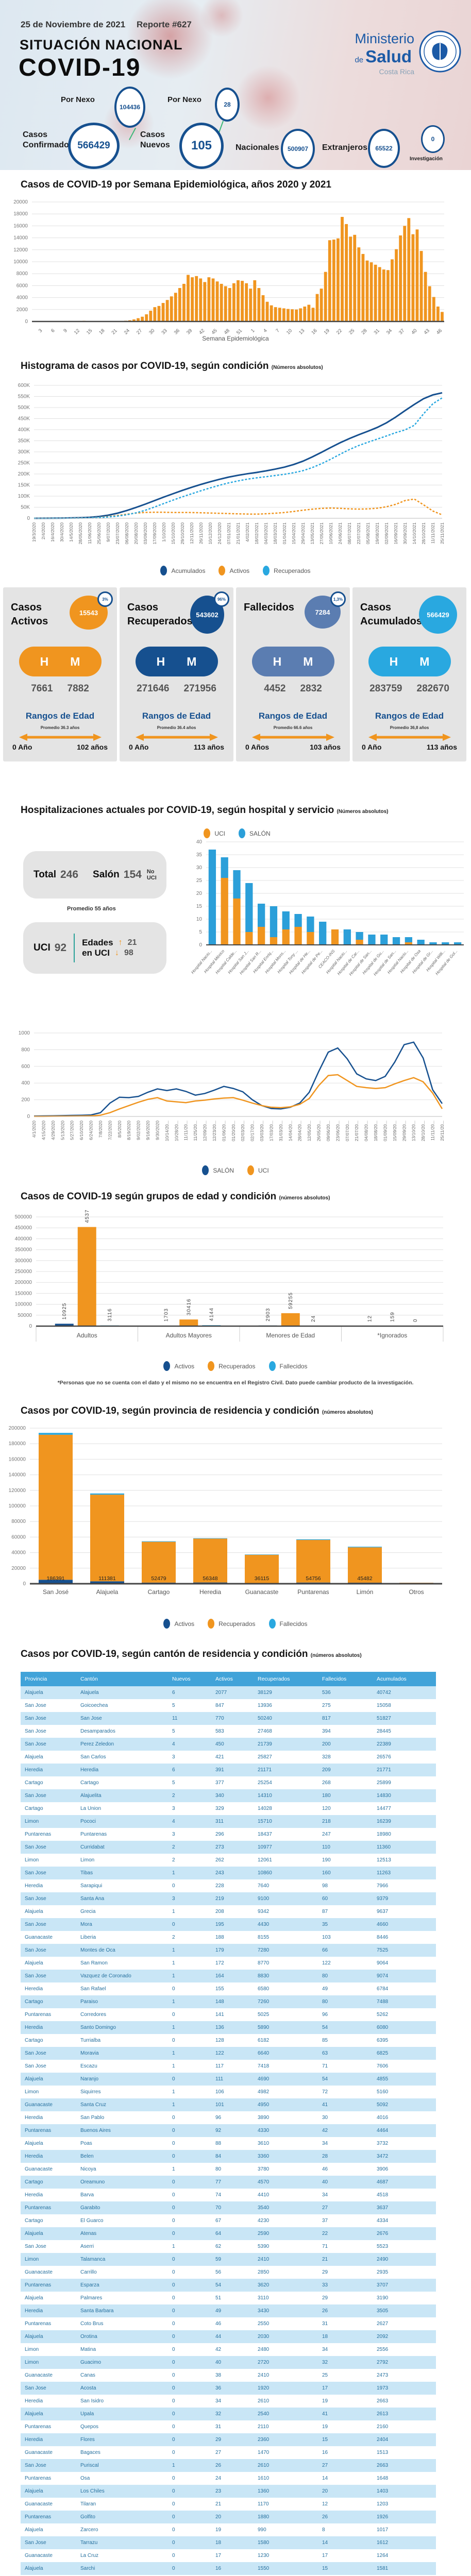  Describe the element at coordinates (238, 533) in the screenshot. I see `svg-text: 21/01/2021` at that location.